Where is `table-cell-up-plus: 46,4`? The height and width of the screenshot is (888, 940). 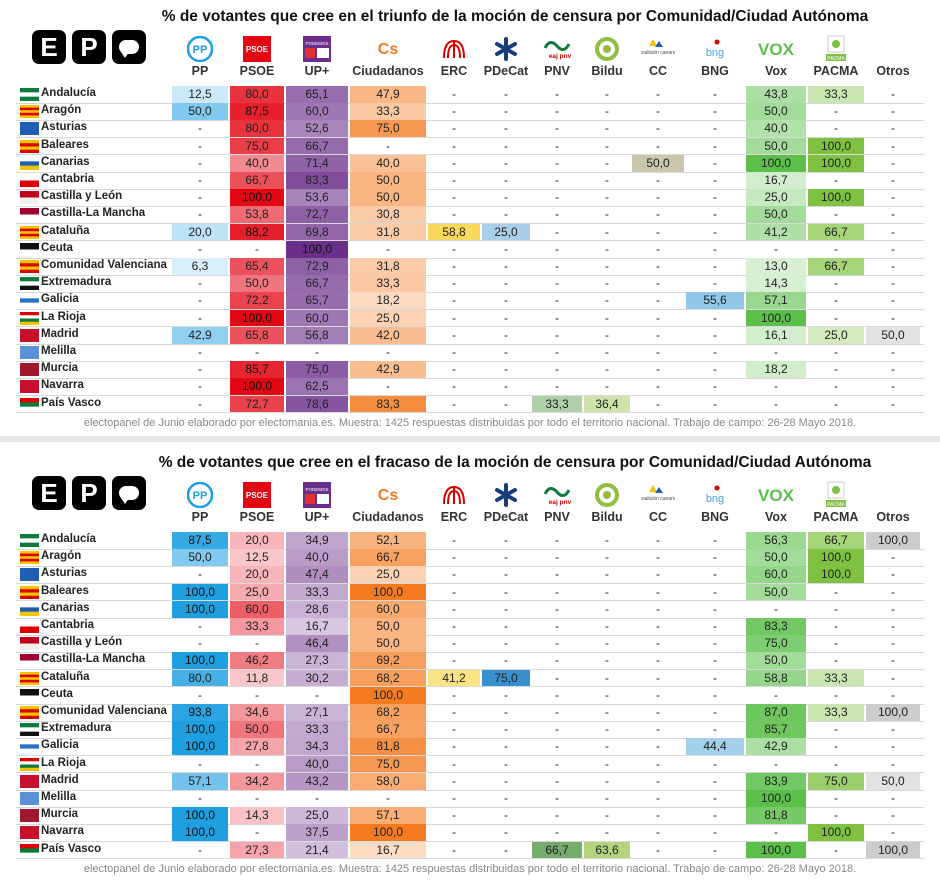
table-cell-up-plus: 46,4 is located at coordinates (317, 644).